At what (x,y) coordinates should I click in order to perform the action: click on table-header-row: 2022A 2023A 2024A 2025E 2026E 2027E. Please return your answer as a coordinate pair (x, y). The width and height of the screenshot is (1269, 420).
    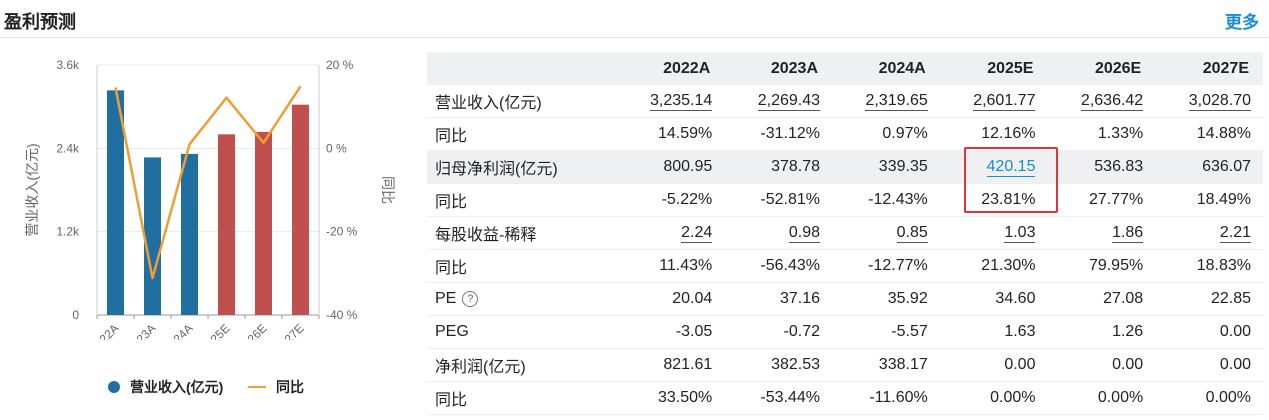
    Looking at the image, I should click on (845, 68).